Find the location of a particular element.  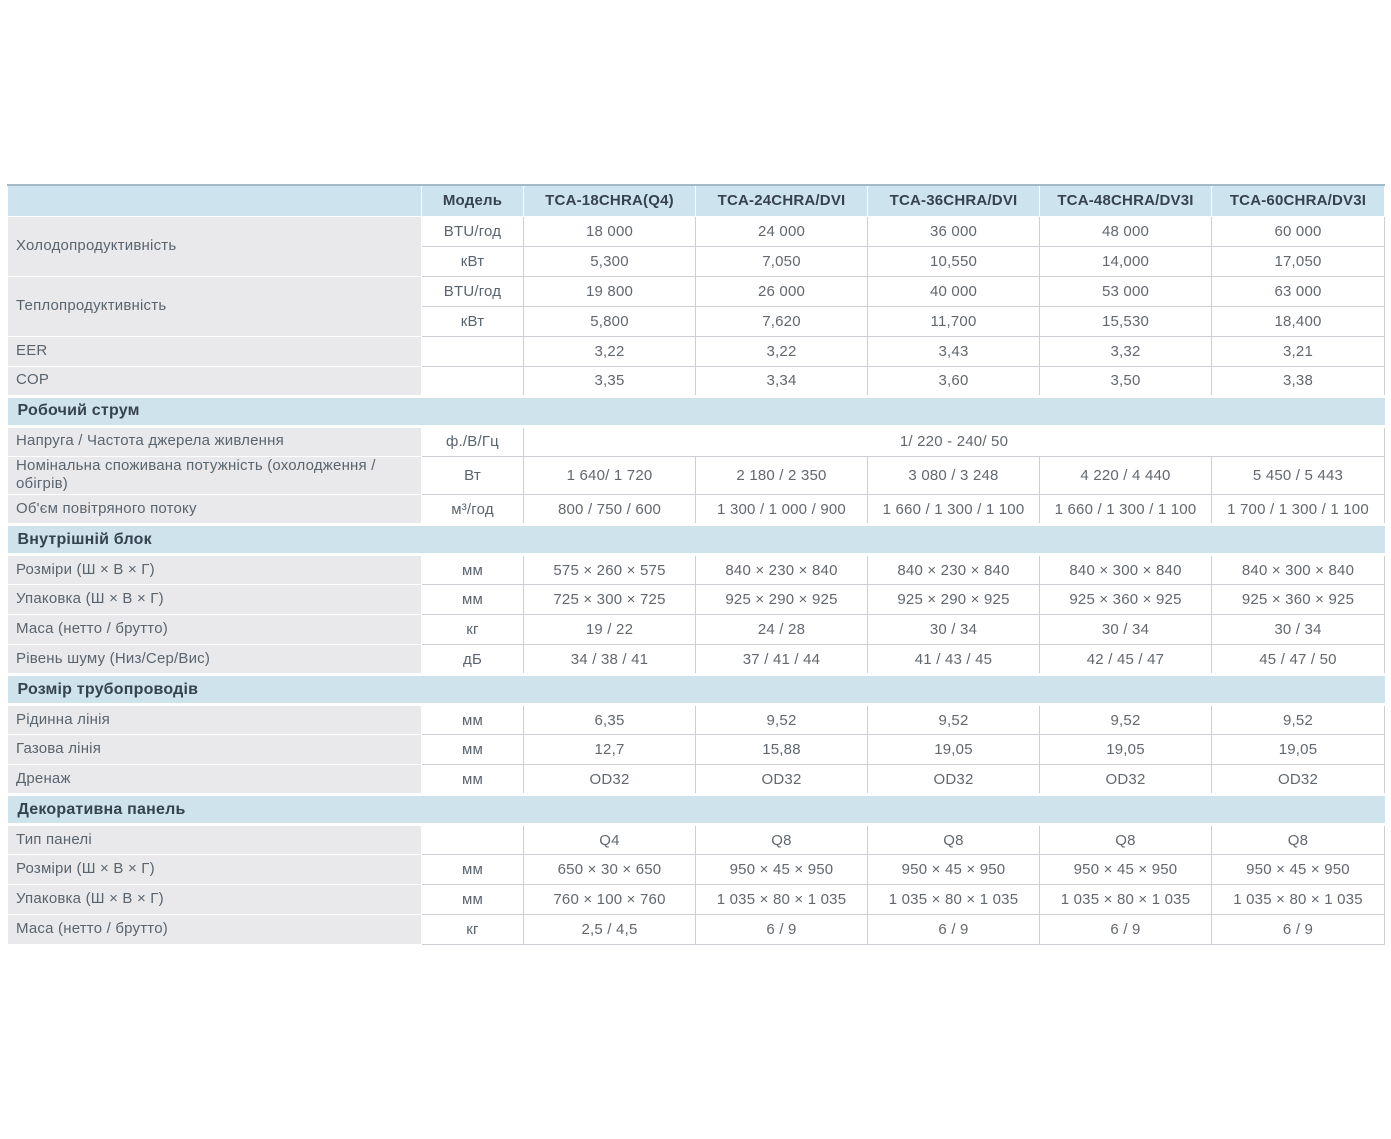

header-spacer-cell is located at coordinates (214, 200).